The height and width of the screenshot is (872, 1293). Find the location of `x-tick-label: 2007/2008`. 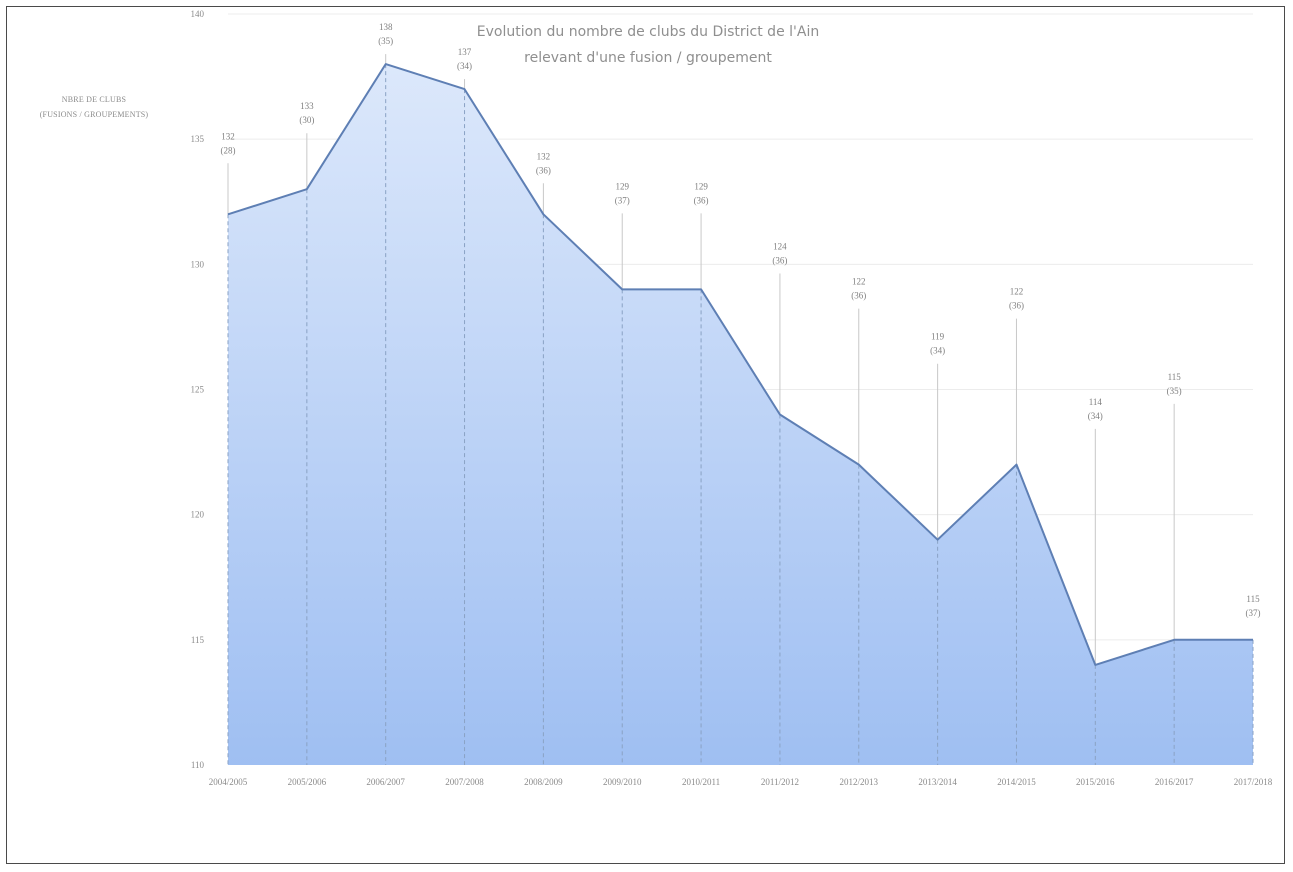

x-tick-label: 2007/2008 is located at coordinates (464, 782).